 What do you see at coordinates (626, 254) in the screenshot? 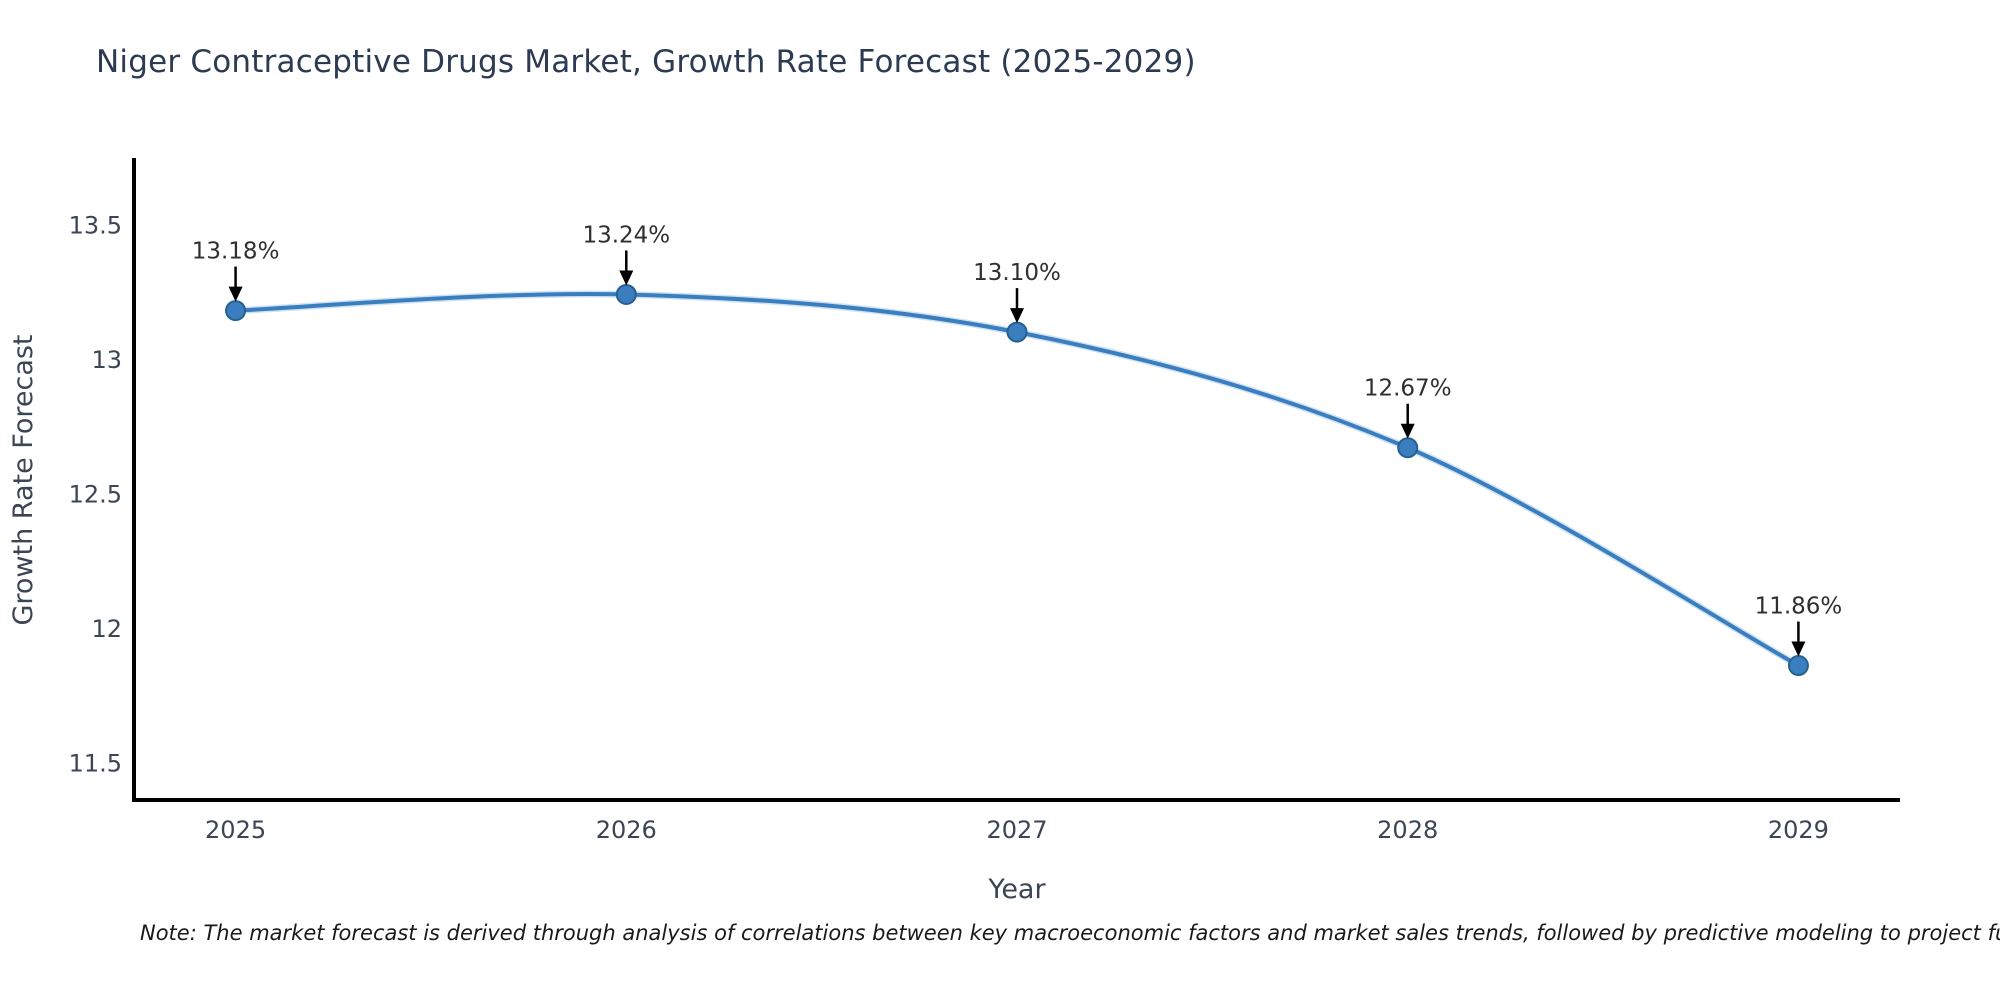
I see `point-annotation: 13.24%` at bounding box center [626, 254].